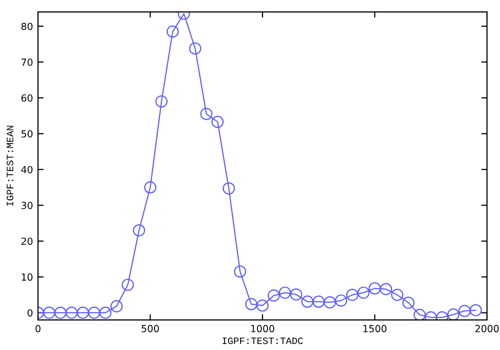  Describe the element at coordinates (27, 277) in the screenshot. I see `y-tick-label: 10` at that location.